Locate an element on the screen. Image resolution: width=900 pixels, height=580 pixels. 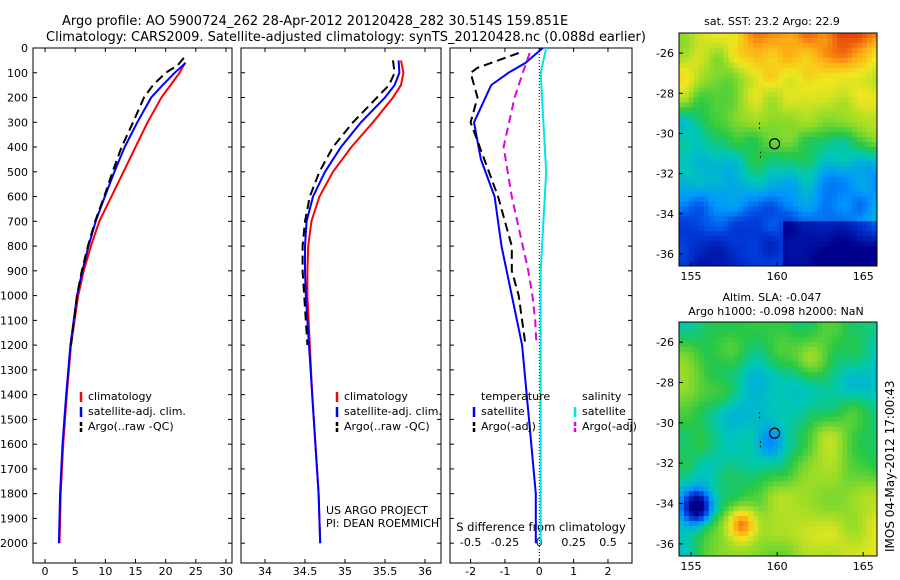
map-y-tick-label: -30 is located at coordinates (665, 423).